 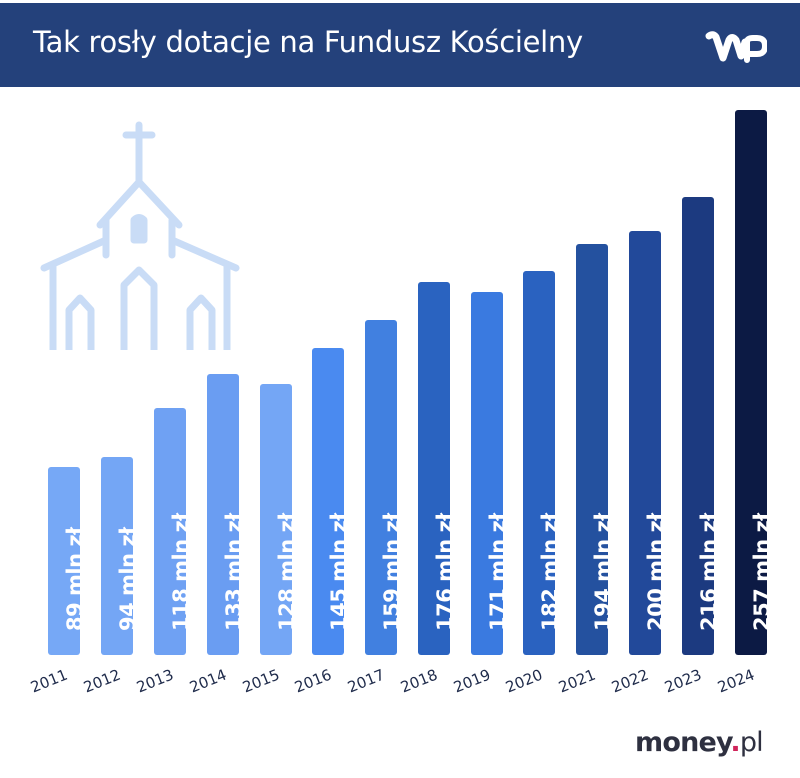 What do you see at coordinates (542, 463) in the screenshot?
I see `bar-2020: 182 mln zł` at bounding box center [542, 463].